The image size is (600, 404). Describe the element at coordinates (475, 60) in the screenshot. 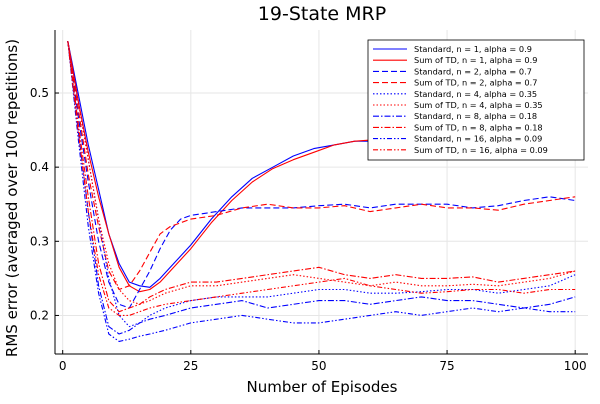

I see `legend-label-2: Sum of TD, n = 1, alpha = 0.9` at that location.